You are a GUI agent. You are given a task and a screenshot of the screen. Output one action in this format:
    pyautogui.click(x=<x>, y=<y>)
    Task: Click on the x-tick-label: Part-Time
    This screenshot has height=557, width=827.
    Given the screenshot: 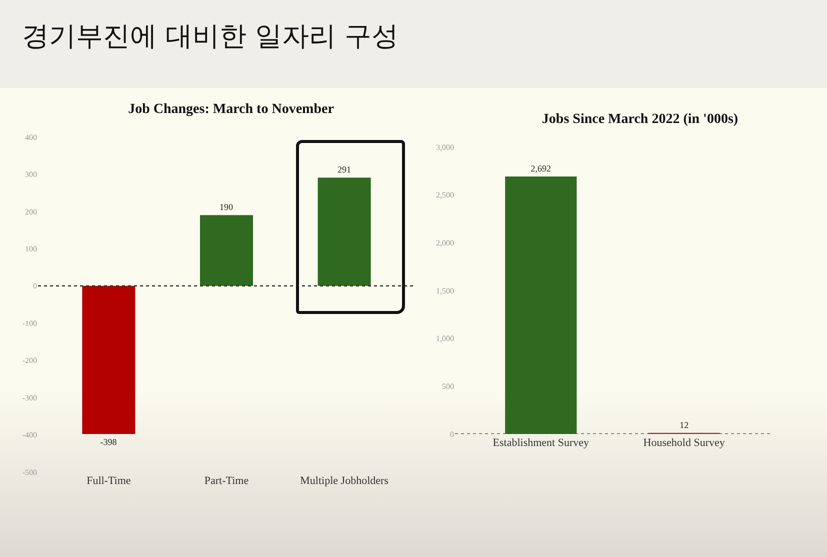 What is the action you would take?
    pyautogui.click(x=226, y=481)
    